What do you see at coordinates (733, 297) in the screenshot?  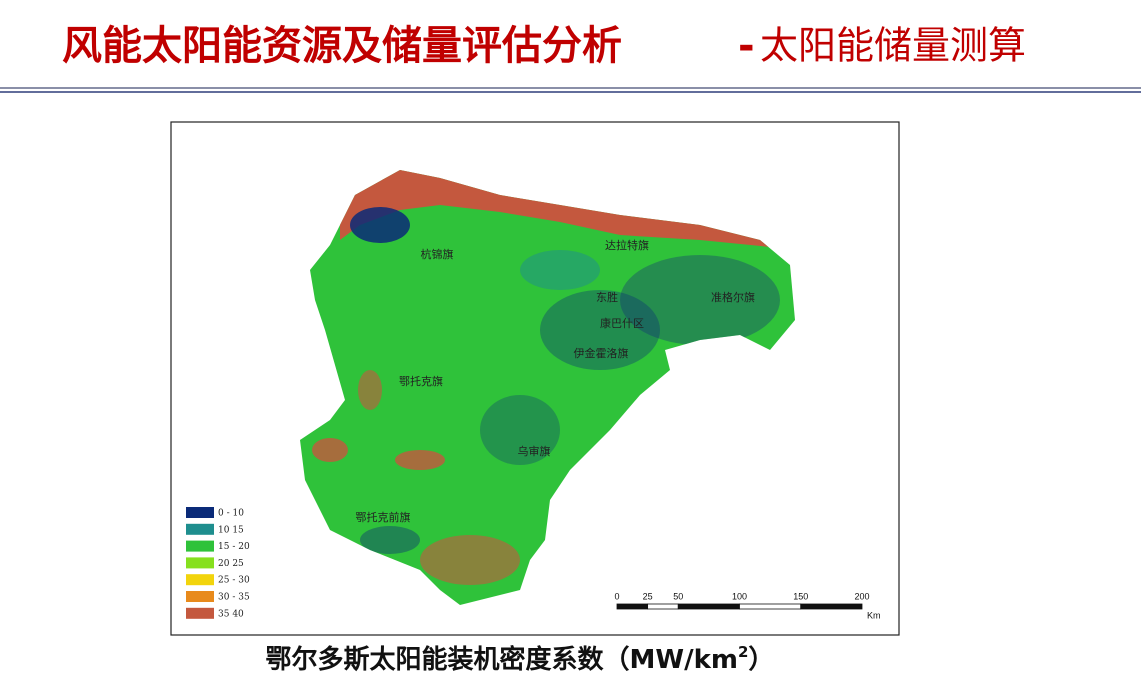 I see `map-label: 准格尔旗` at bounding box center [733, 297].